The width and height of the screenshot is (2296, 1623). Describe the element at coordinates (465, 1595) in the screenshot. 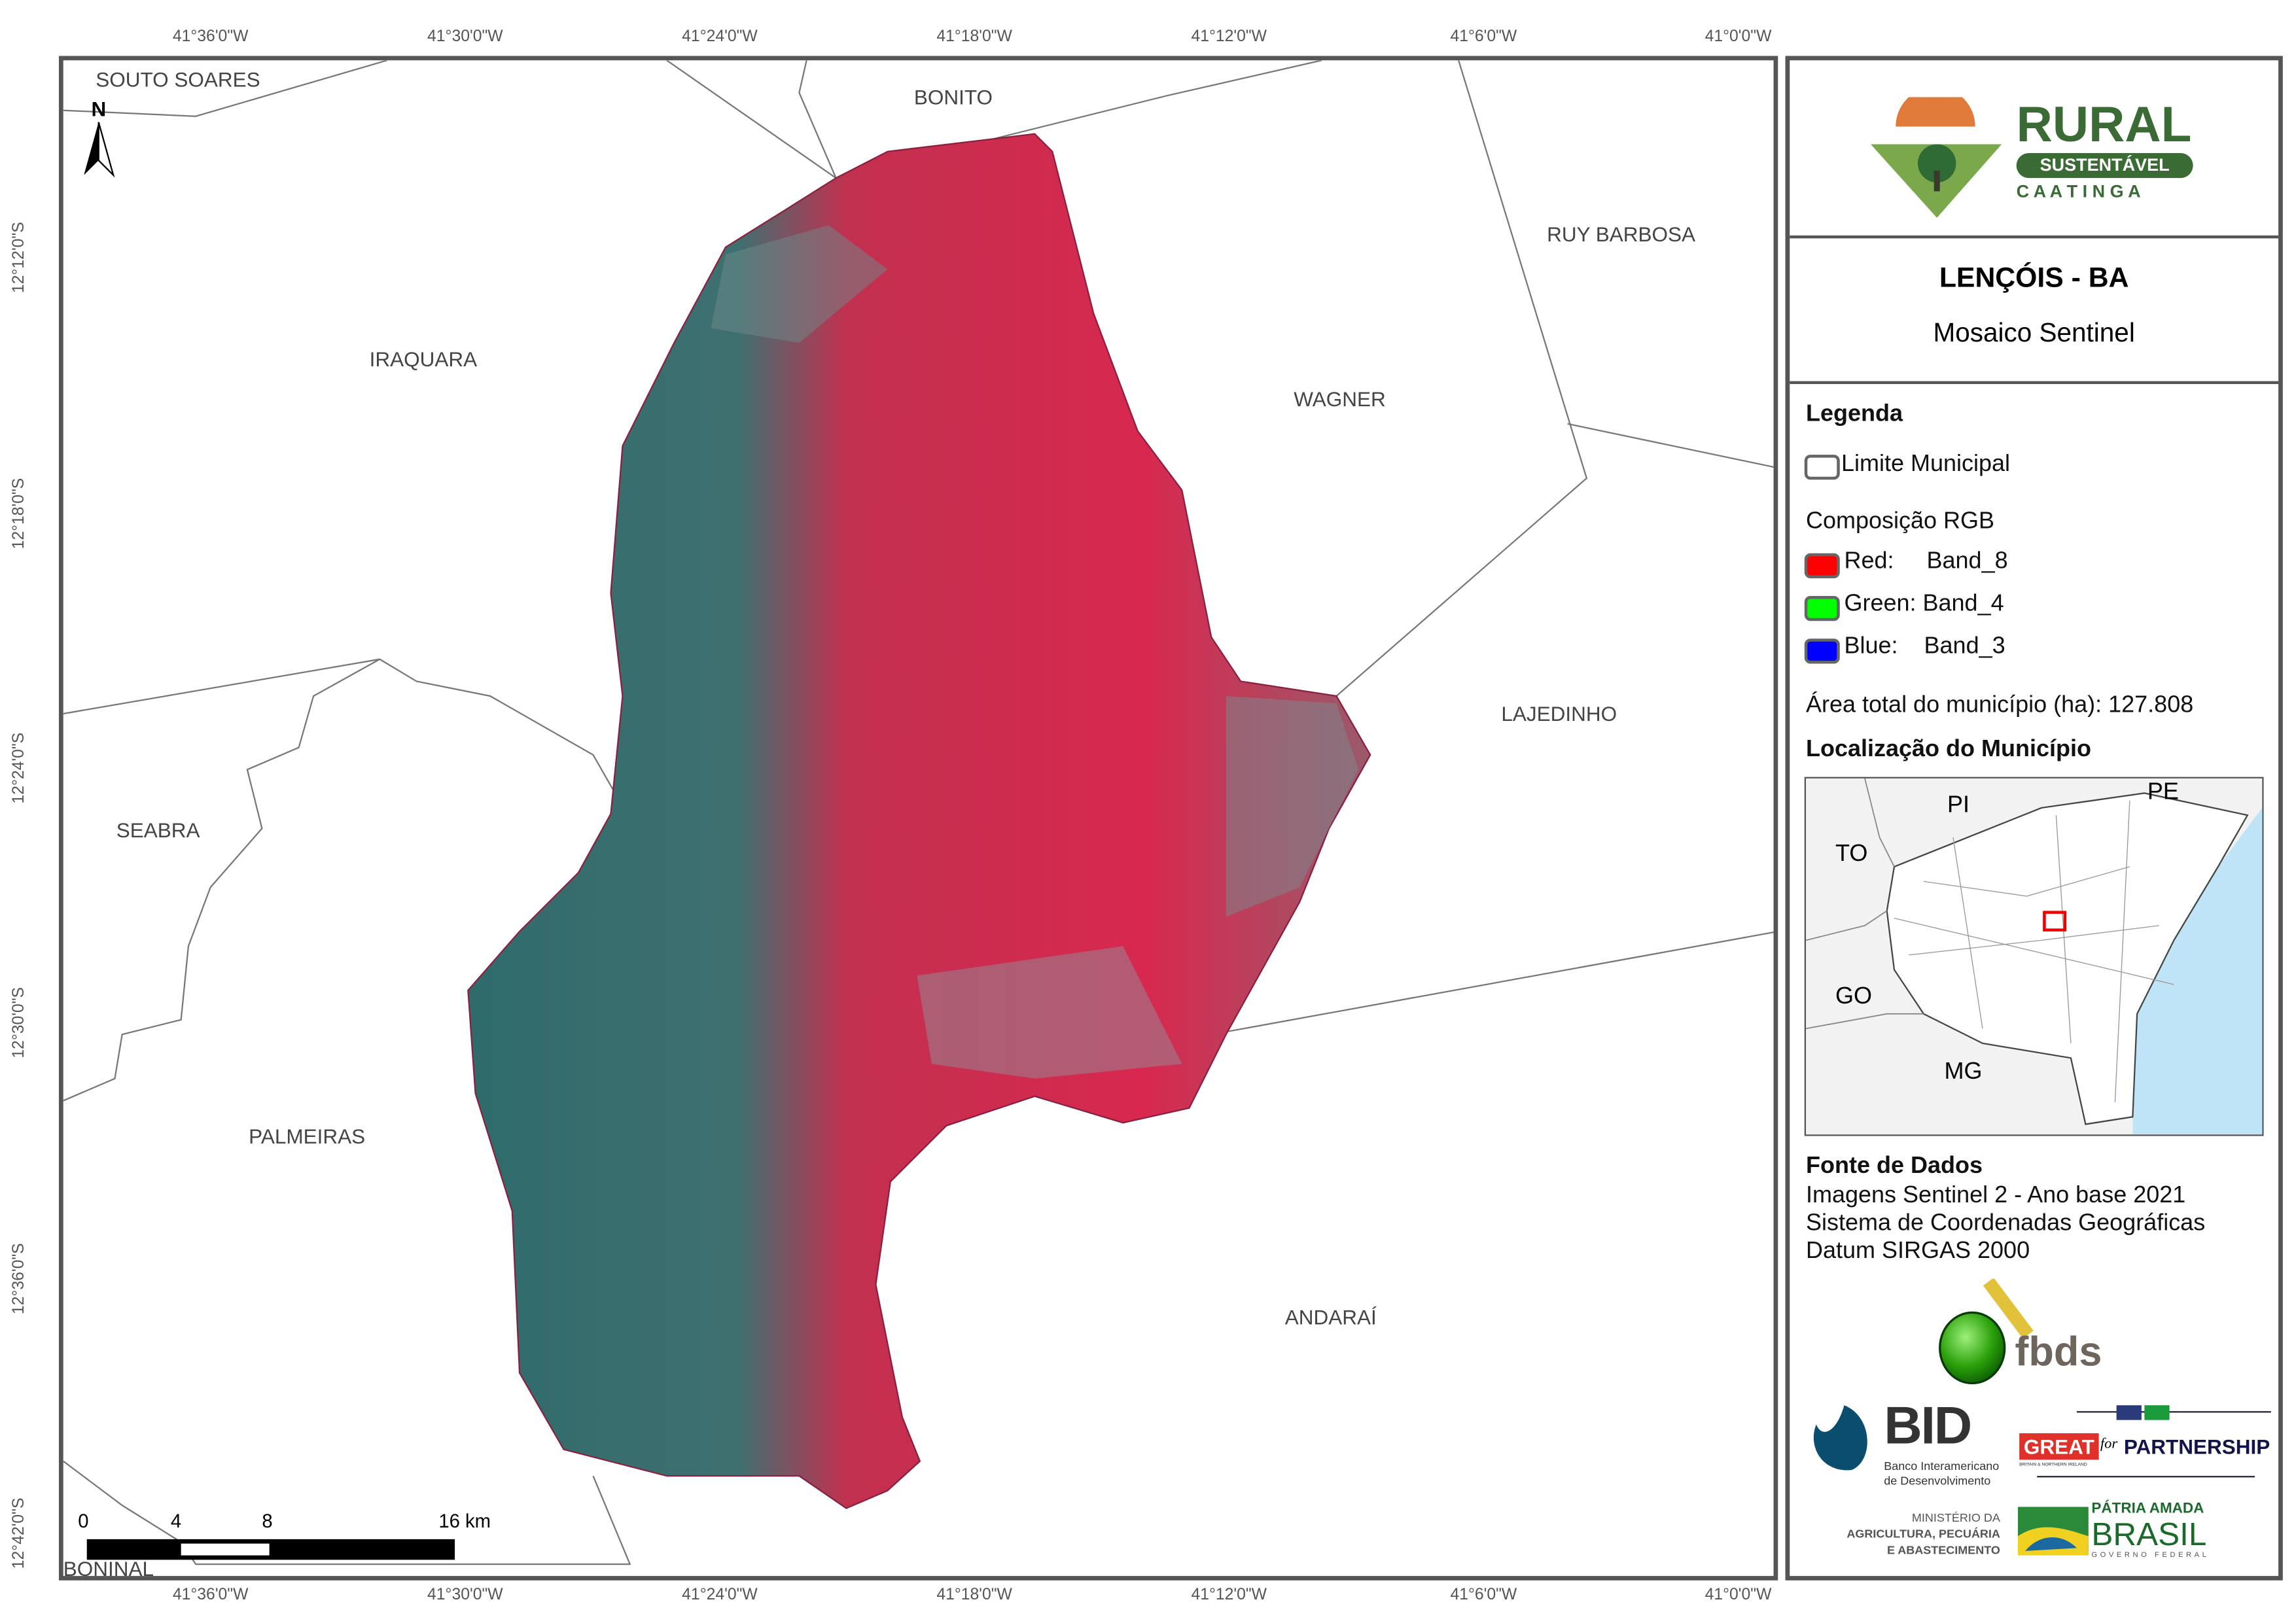

I see `lon-tick: 41°30'0"W` at that location.